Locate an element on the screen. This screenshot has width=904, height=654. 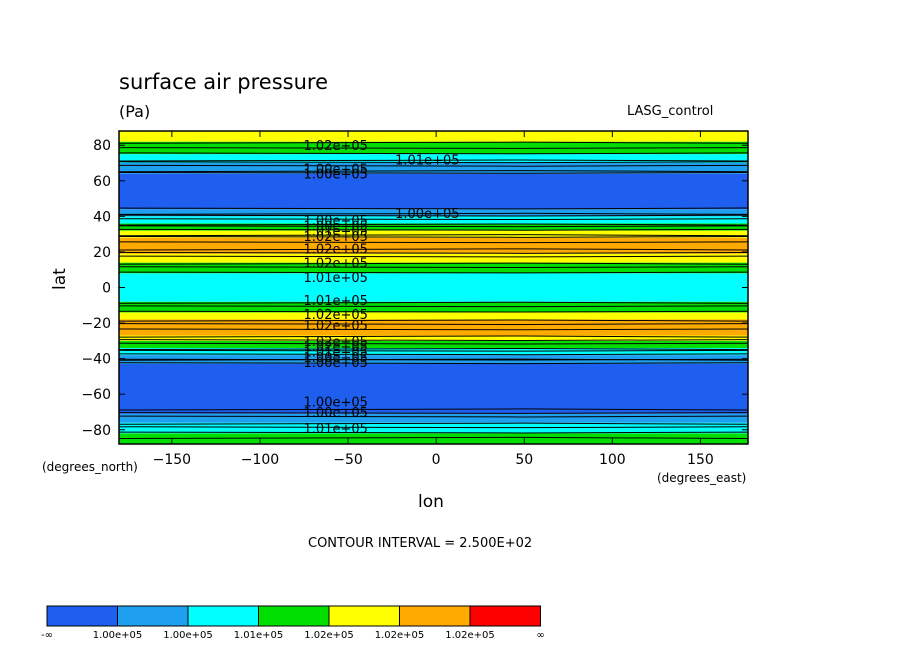
units-label: (Pa) is located at coordinates (135, 111).